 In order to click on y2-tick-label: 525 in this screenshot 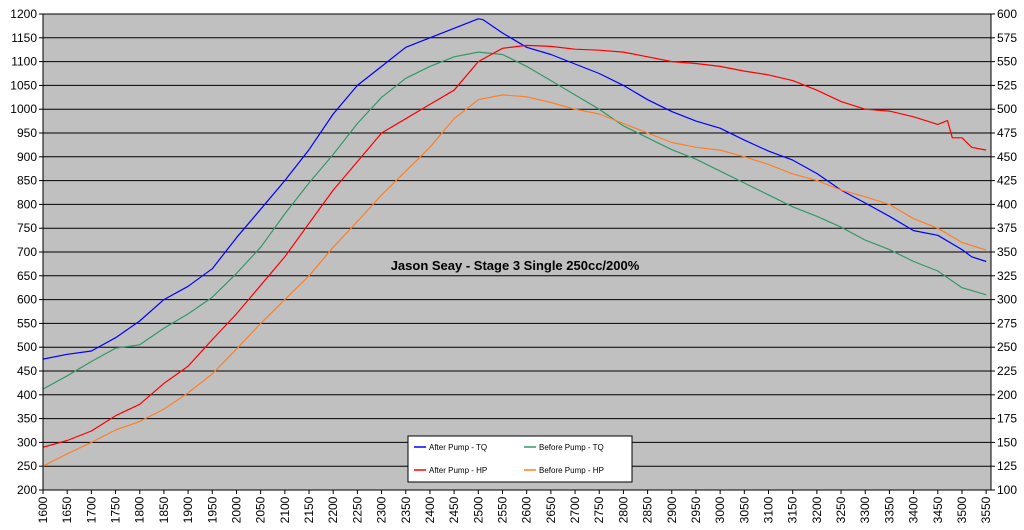, I will do `click(1007, 85)`.